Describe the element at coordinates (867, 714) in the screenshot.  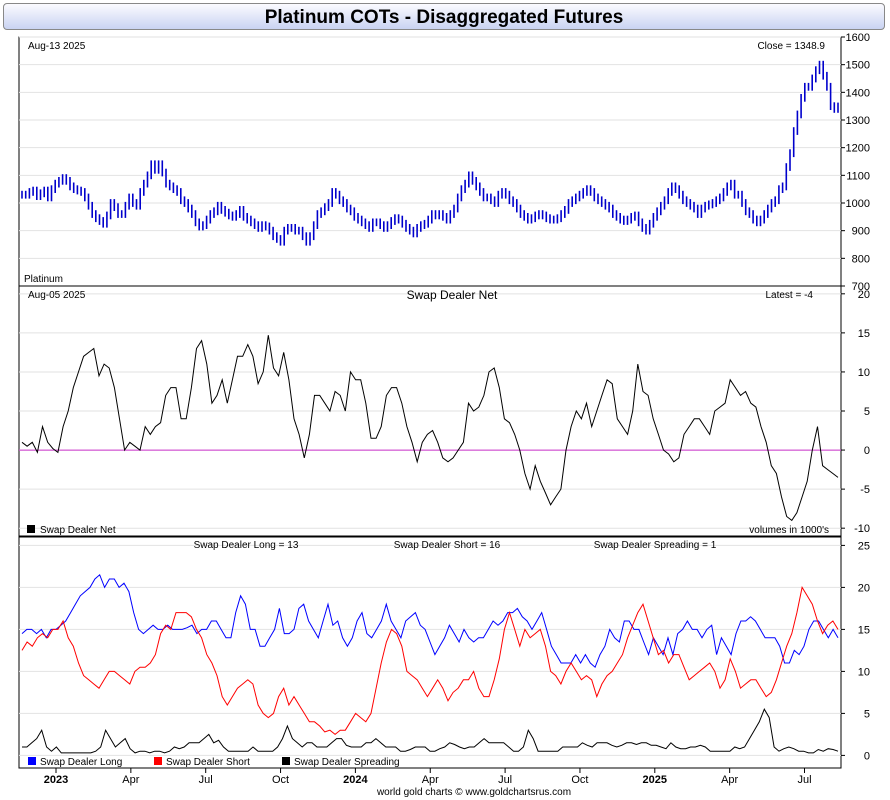
I see `positions-y-tick-label: 5` at that location.